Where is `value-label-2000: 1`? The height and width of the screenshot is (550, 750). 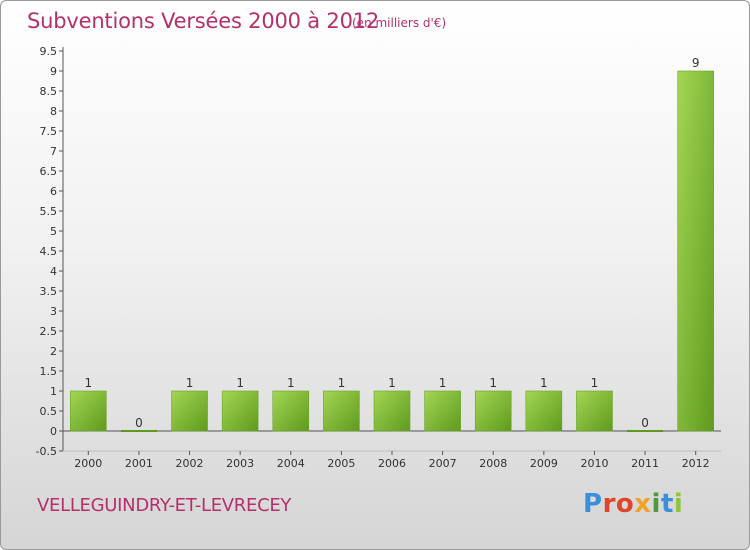
value-label-2000: 1 is located at coordinates (88, 383).